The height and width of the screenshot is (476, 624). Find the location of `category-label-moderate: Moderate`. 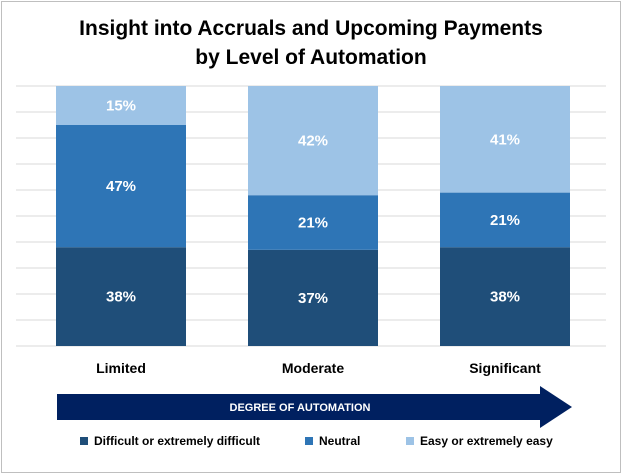

category-label-moderate: Moderate is located at coordinates (313, 368).